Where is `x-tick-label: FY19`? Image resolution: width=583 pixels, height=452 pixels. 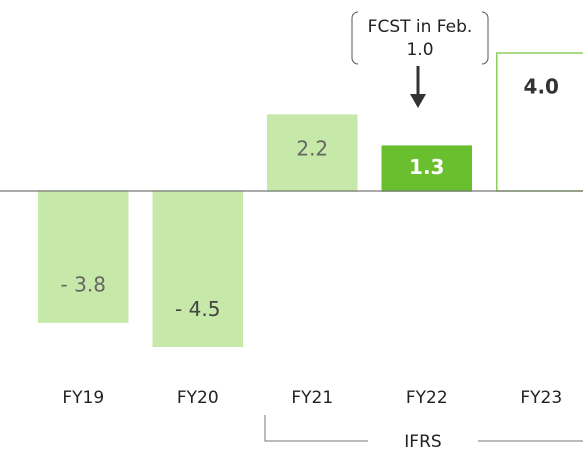
x-tick-label: FY19 is located at coordinates (83, 398).